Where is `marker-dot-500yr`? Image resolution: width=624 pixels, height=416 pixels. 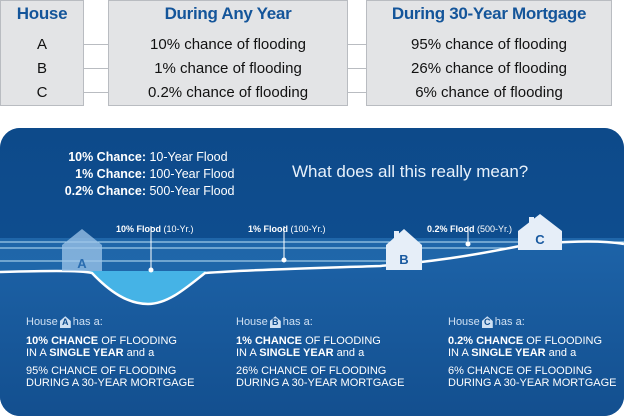
marker-dot-500yr is located at coordinates (468, 244).